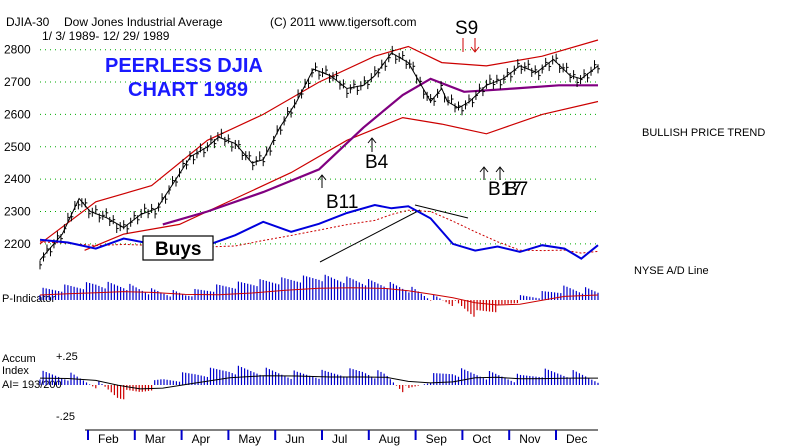 This screenshot has width=800, height=448. What do you see at coordinates (484, 169) in the screenshot?
I see `signal-arrowhead-b17` at bounding box center [484, 169].